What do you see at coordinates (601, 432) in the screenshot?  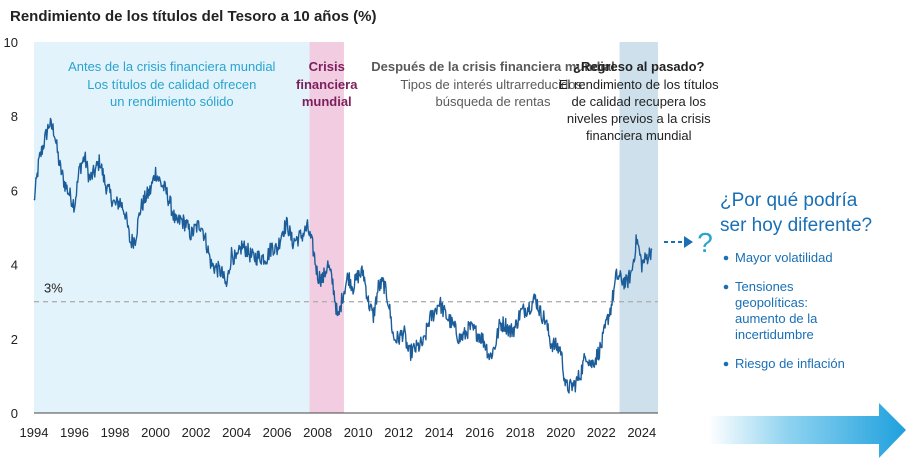 I see `x-tick-label: 2022` at bounding box center [601, 432].